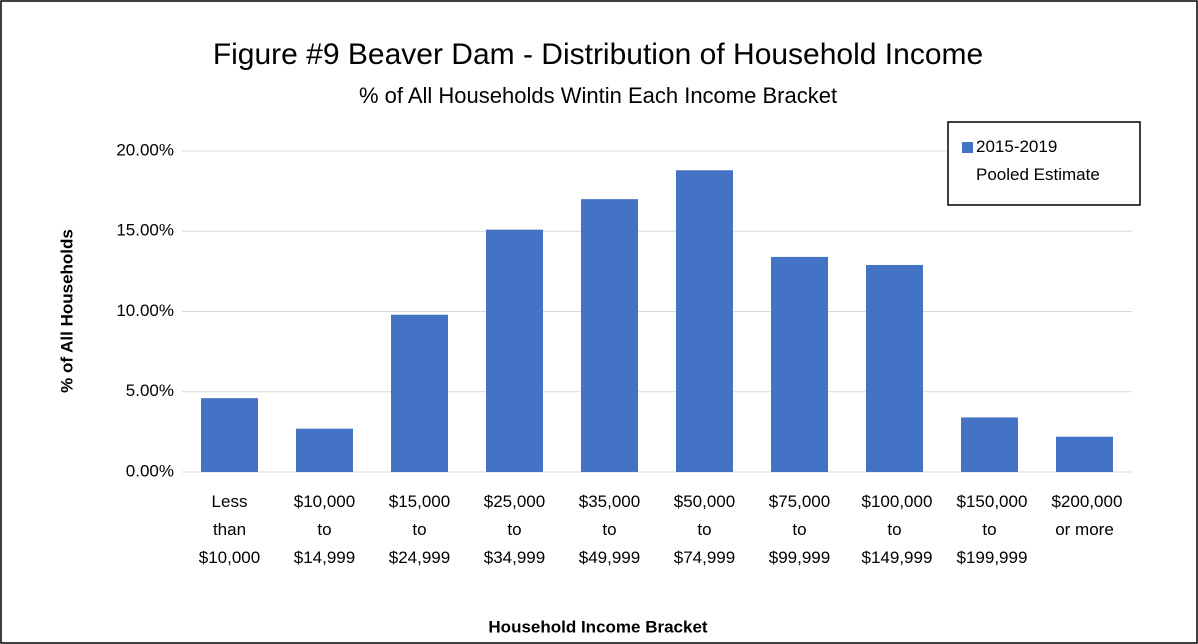  Describe the element at coordinates (145, 149) in the screenshot. I see `y-tick-label: 20.00%` at that location.